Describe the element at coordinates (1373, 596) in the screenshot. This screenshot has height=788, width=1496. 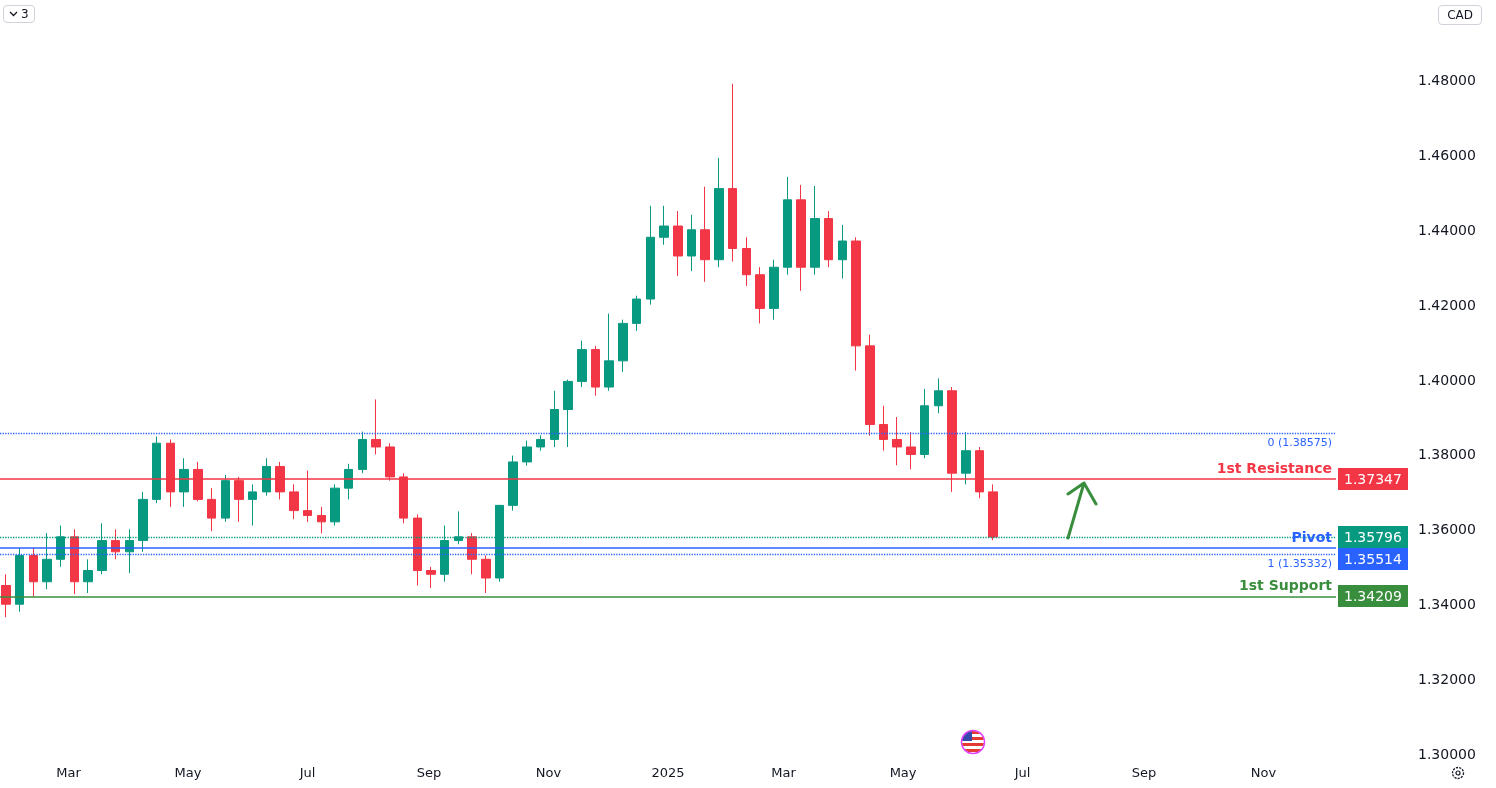
I see `text: 1.34209` at that location.